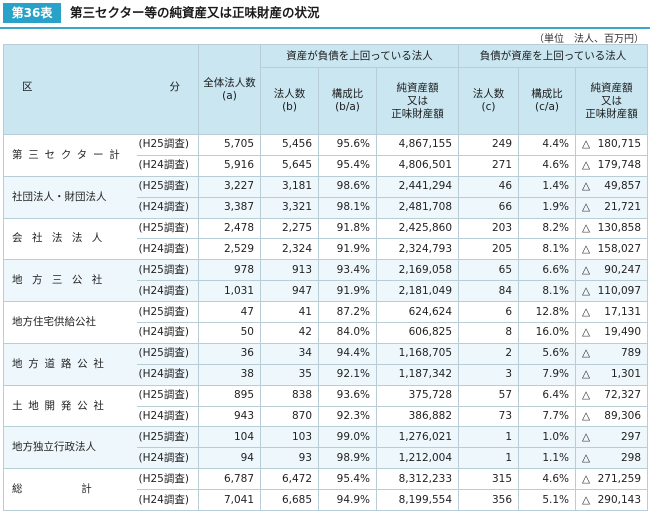 This screenshot has height=511, width=650. What do you see at coordinates (619, 290) in the screenshot?
I see `cell-l-amount-value: 110,097` at bounding box center [619, 290].